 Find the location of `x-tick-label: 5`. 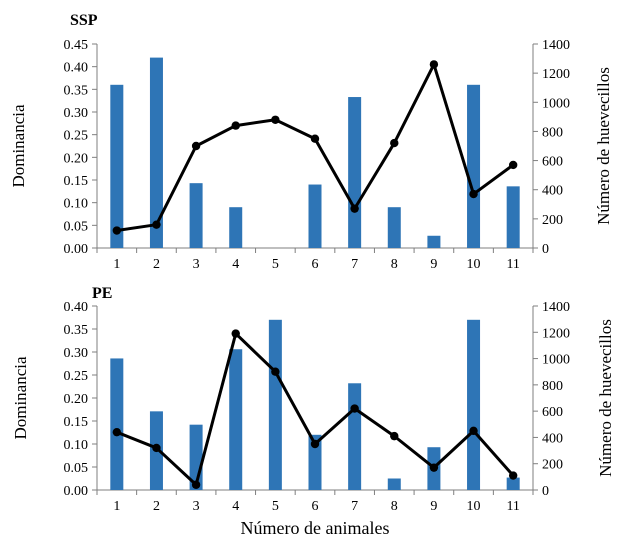

x-tick-label: 5 is located at coordinates (275, 264).